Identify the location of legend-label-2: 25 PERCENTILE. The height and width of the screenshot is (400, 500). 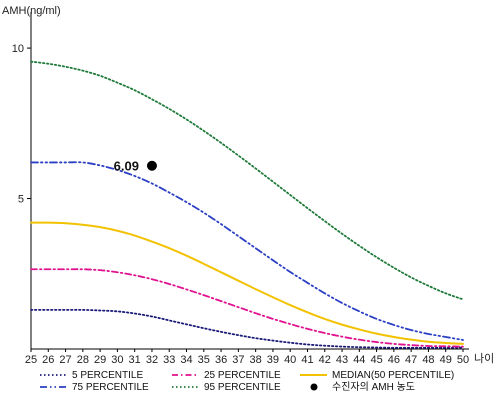
(242, 375).